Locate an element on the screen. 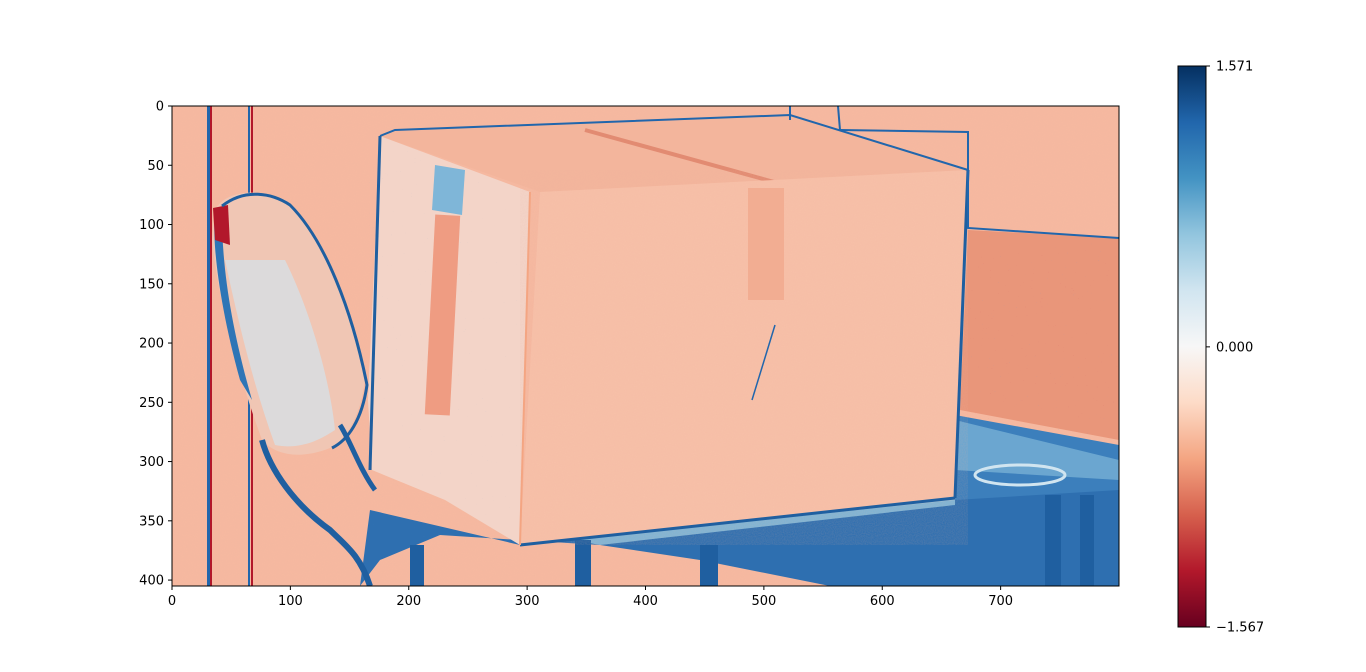 Image resolution: width=1366 pixels, height=672 pixels. box-front-crease is located at coordinates (763, 362).